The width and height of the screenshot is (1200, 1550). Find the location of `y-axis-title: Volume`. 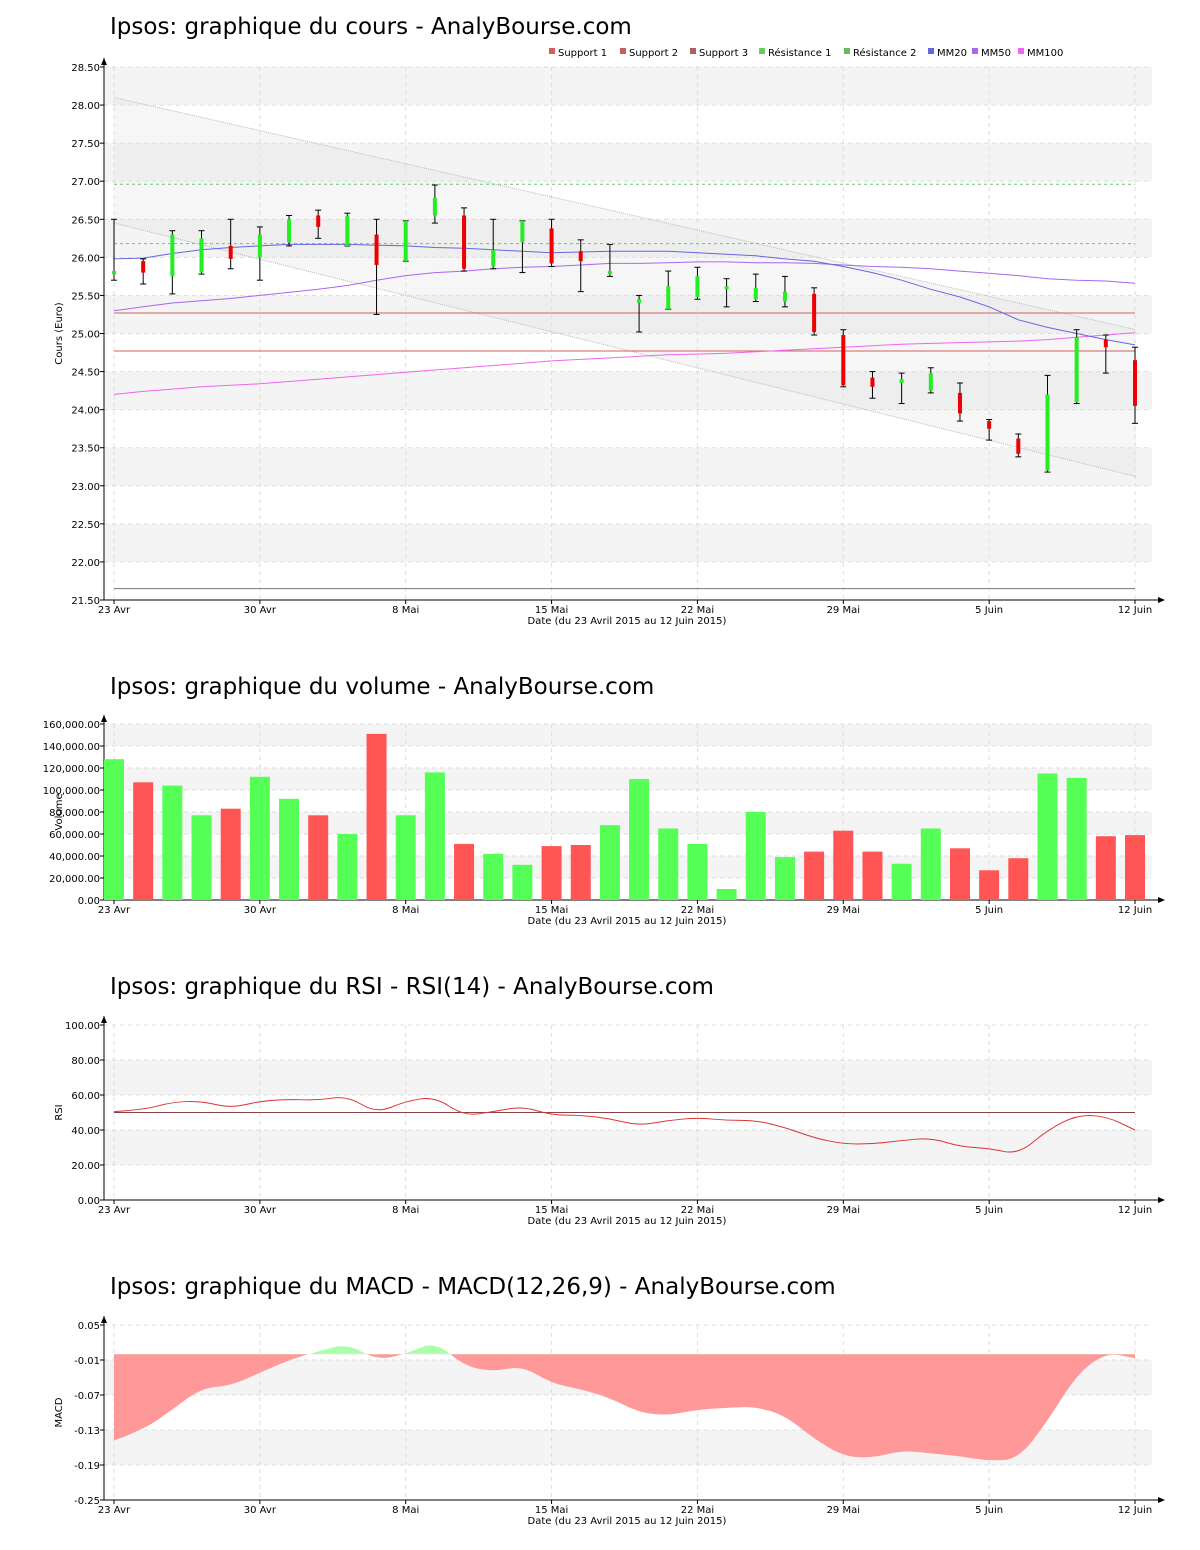

y-axis-title: Volume is located at coordinates (59, 811).